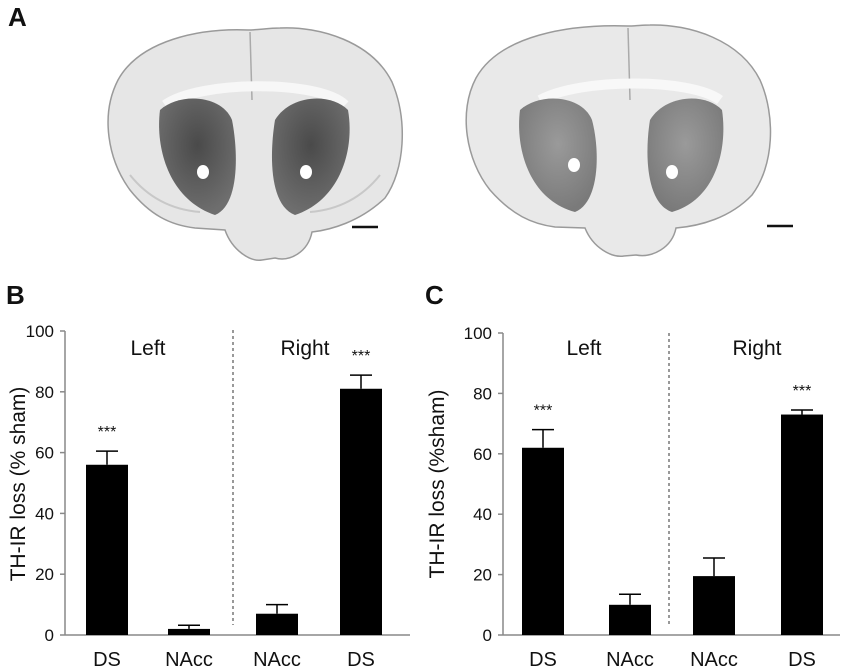  What do you see at coordinates (49, 635) in the screenshot?
I see `panel-b-ytick-label: 0` at bounding box center [49, 635].